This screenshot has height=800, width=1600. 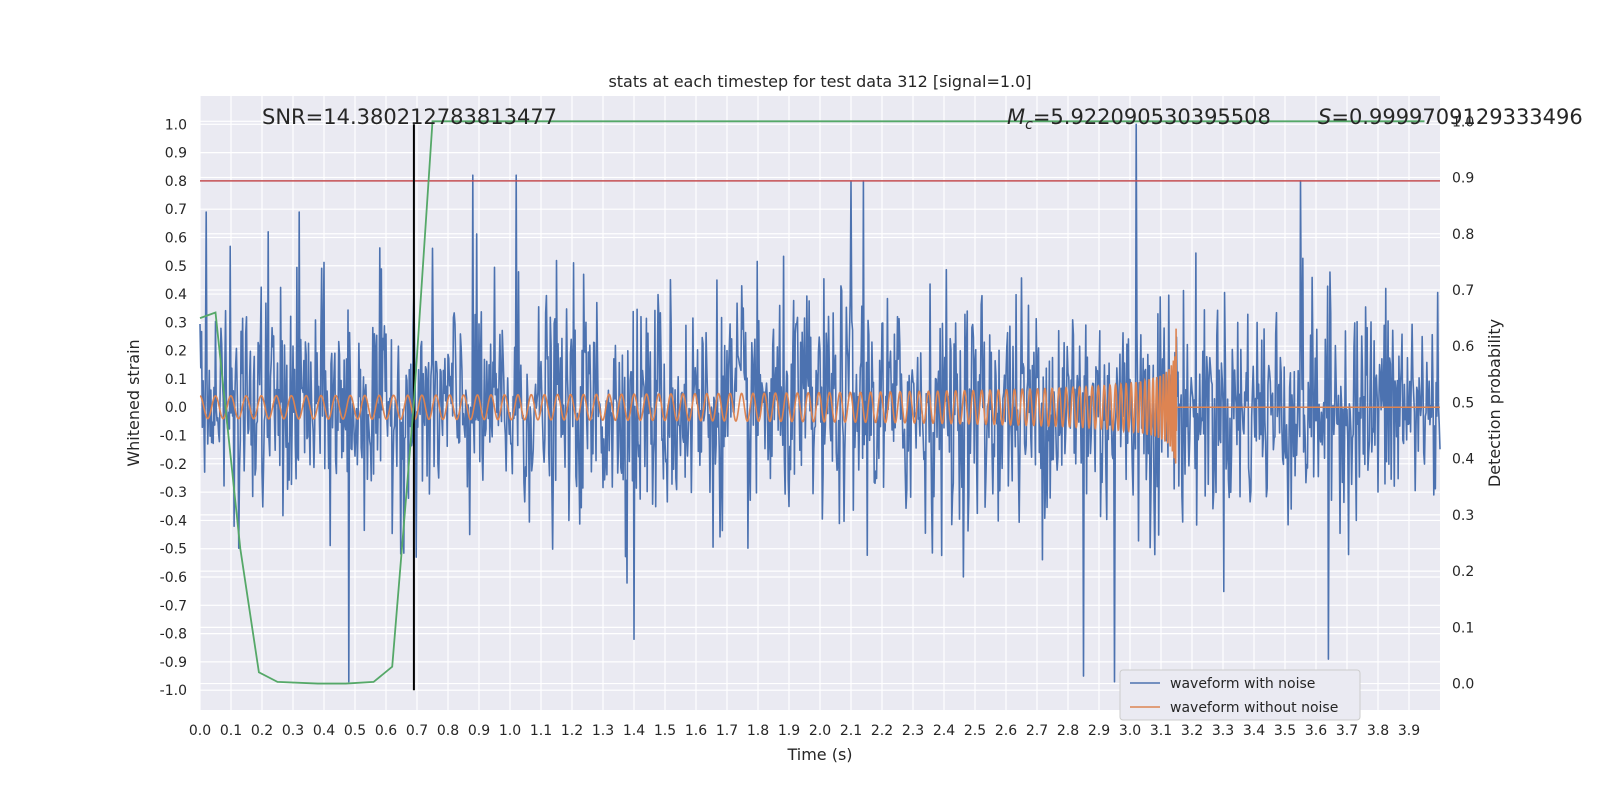 I want to click on x-tick-label: 1.1, so click(x=541, y=731).